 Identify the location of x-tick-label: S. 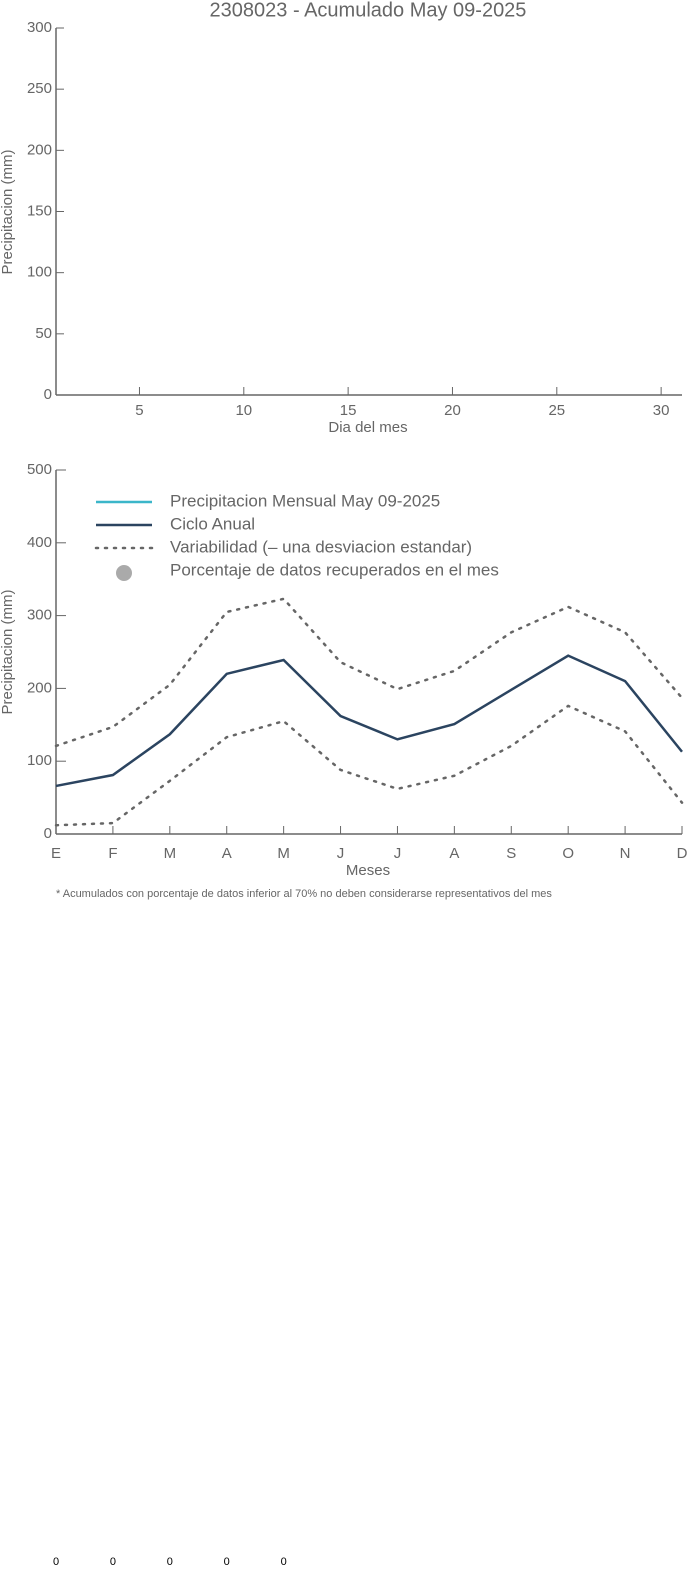
(511, 853).